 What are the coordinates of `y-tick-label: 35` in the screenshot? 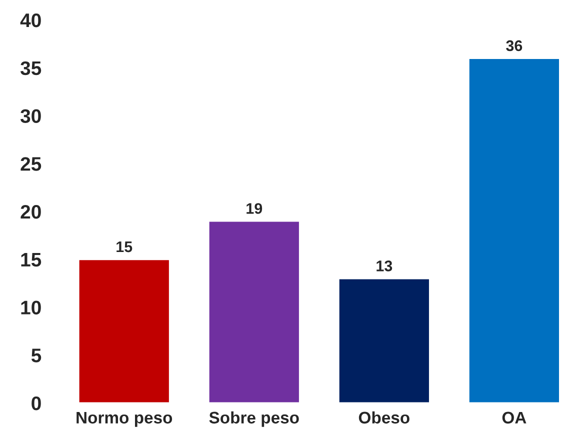 It's located at (31, 68).